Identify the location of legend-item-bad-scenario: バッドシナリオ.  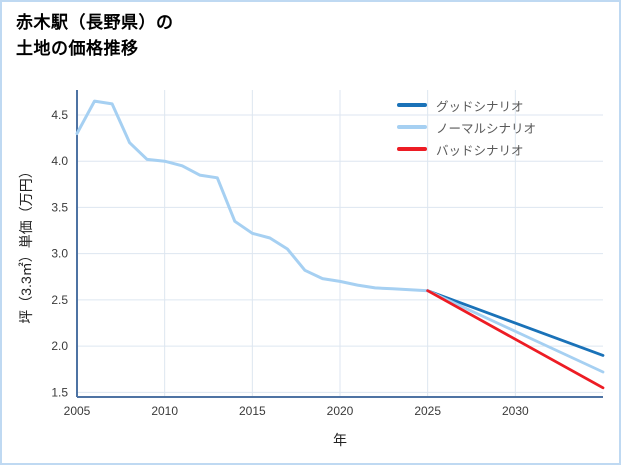
(466, 149).